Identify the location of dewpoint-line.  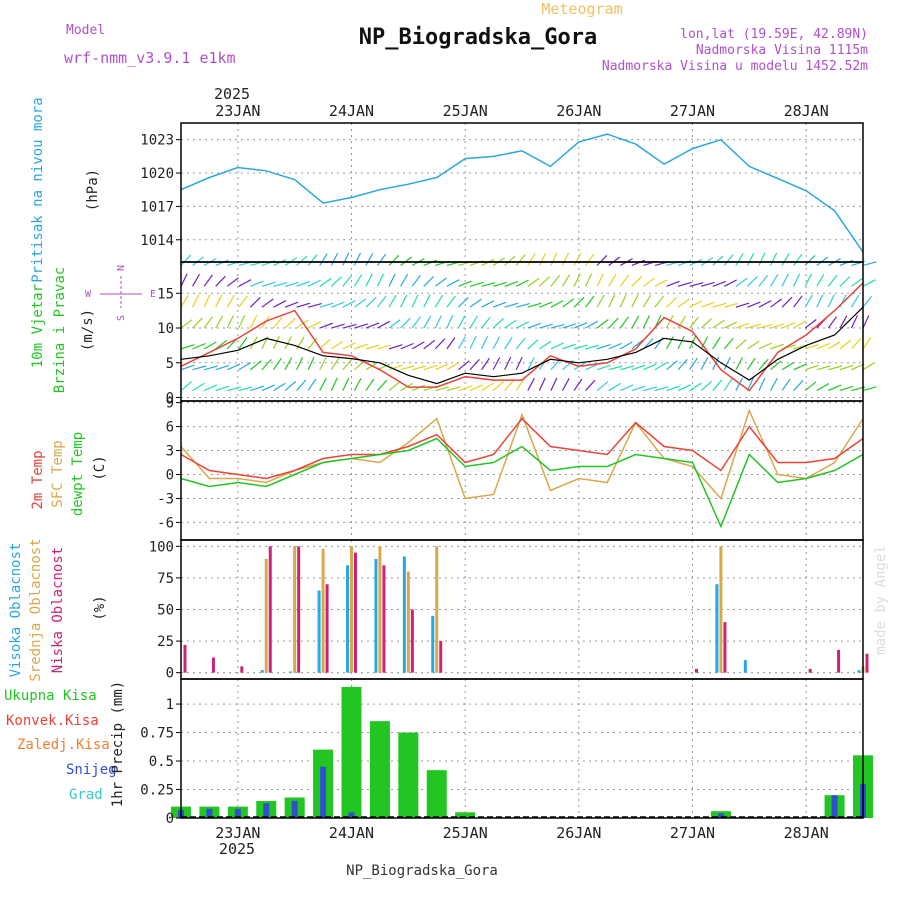
(522, 483).